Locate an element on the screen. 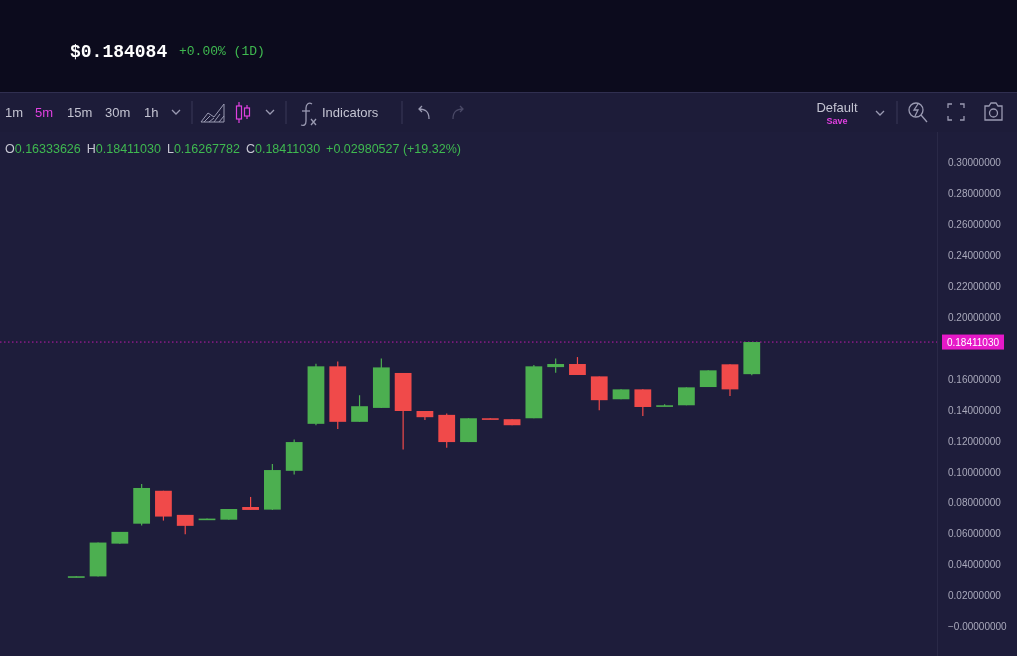 The image size is (1017, 656). text: 15m is located at coordinates (80, 112).